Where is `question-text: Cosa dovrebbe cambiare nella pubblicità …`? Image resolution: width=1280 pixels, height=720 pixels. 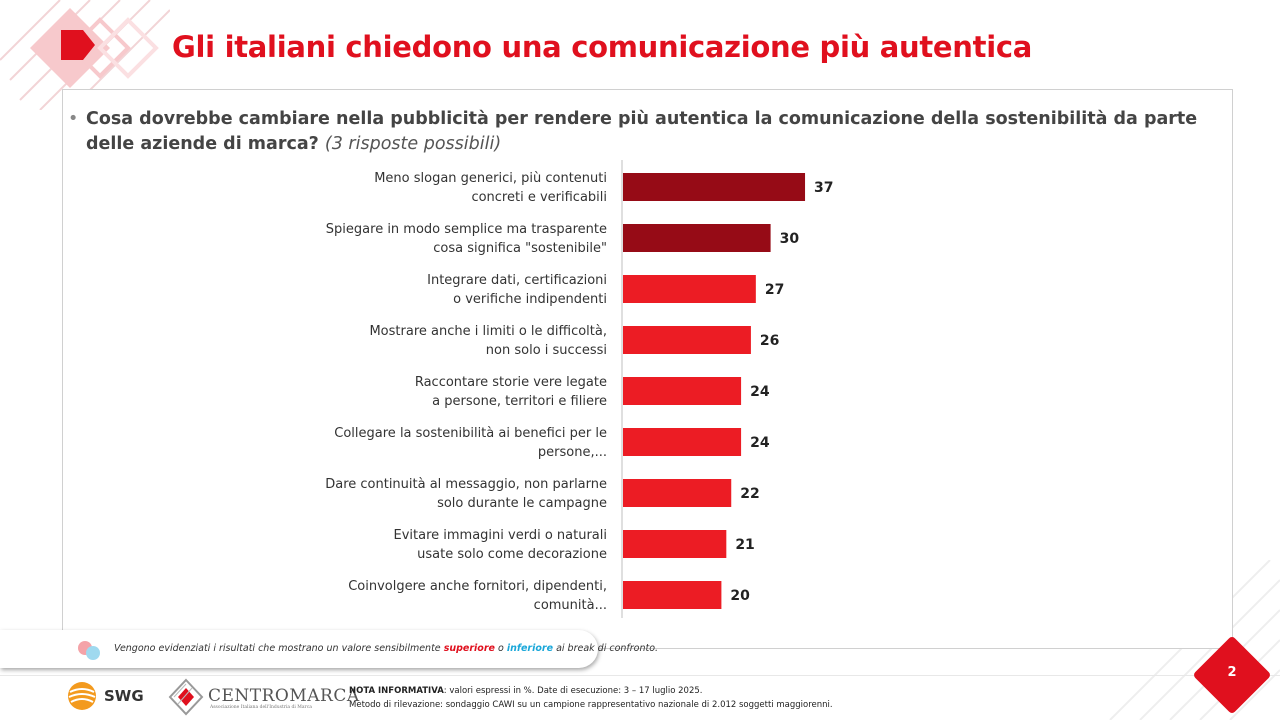
question-text: Cosa dovrebbe cambiare nella pubblicità … is located at coordinates (642, 131).